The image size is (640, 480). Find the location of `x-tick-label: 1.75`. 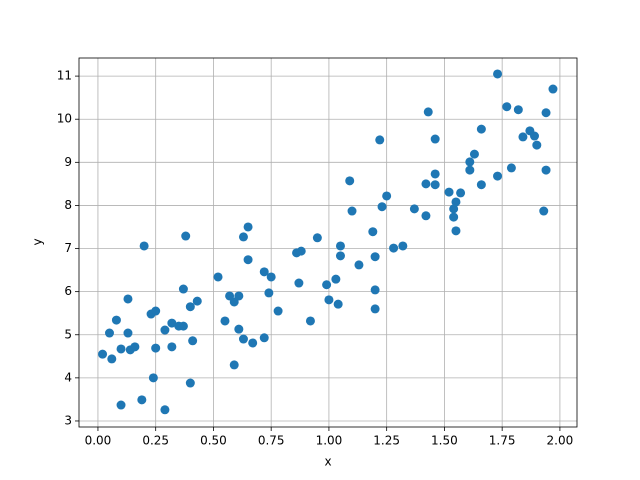

x-tick-label: 1.75 is located at coordinates (502, 441).